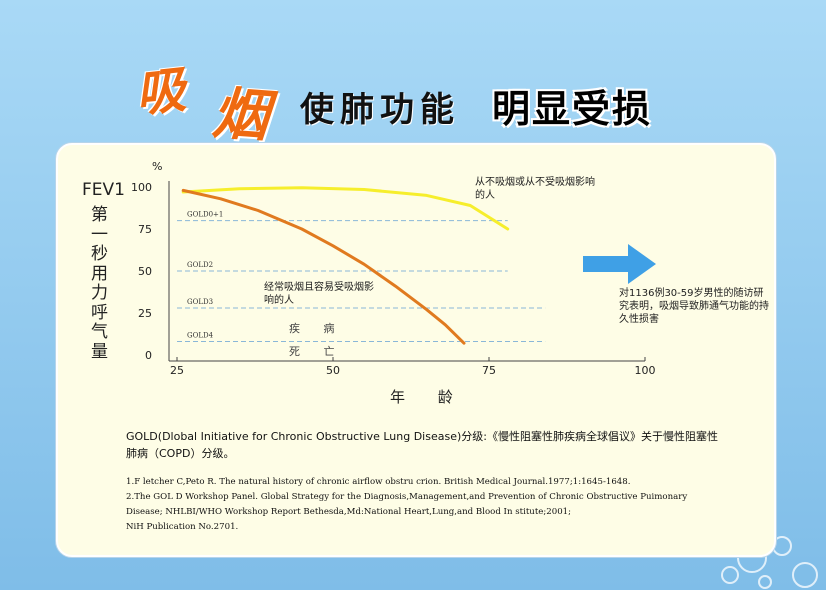  I want to click on x-tick-label: 50, so click(333, 370).